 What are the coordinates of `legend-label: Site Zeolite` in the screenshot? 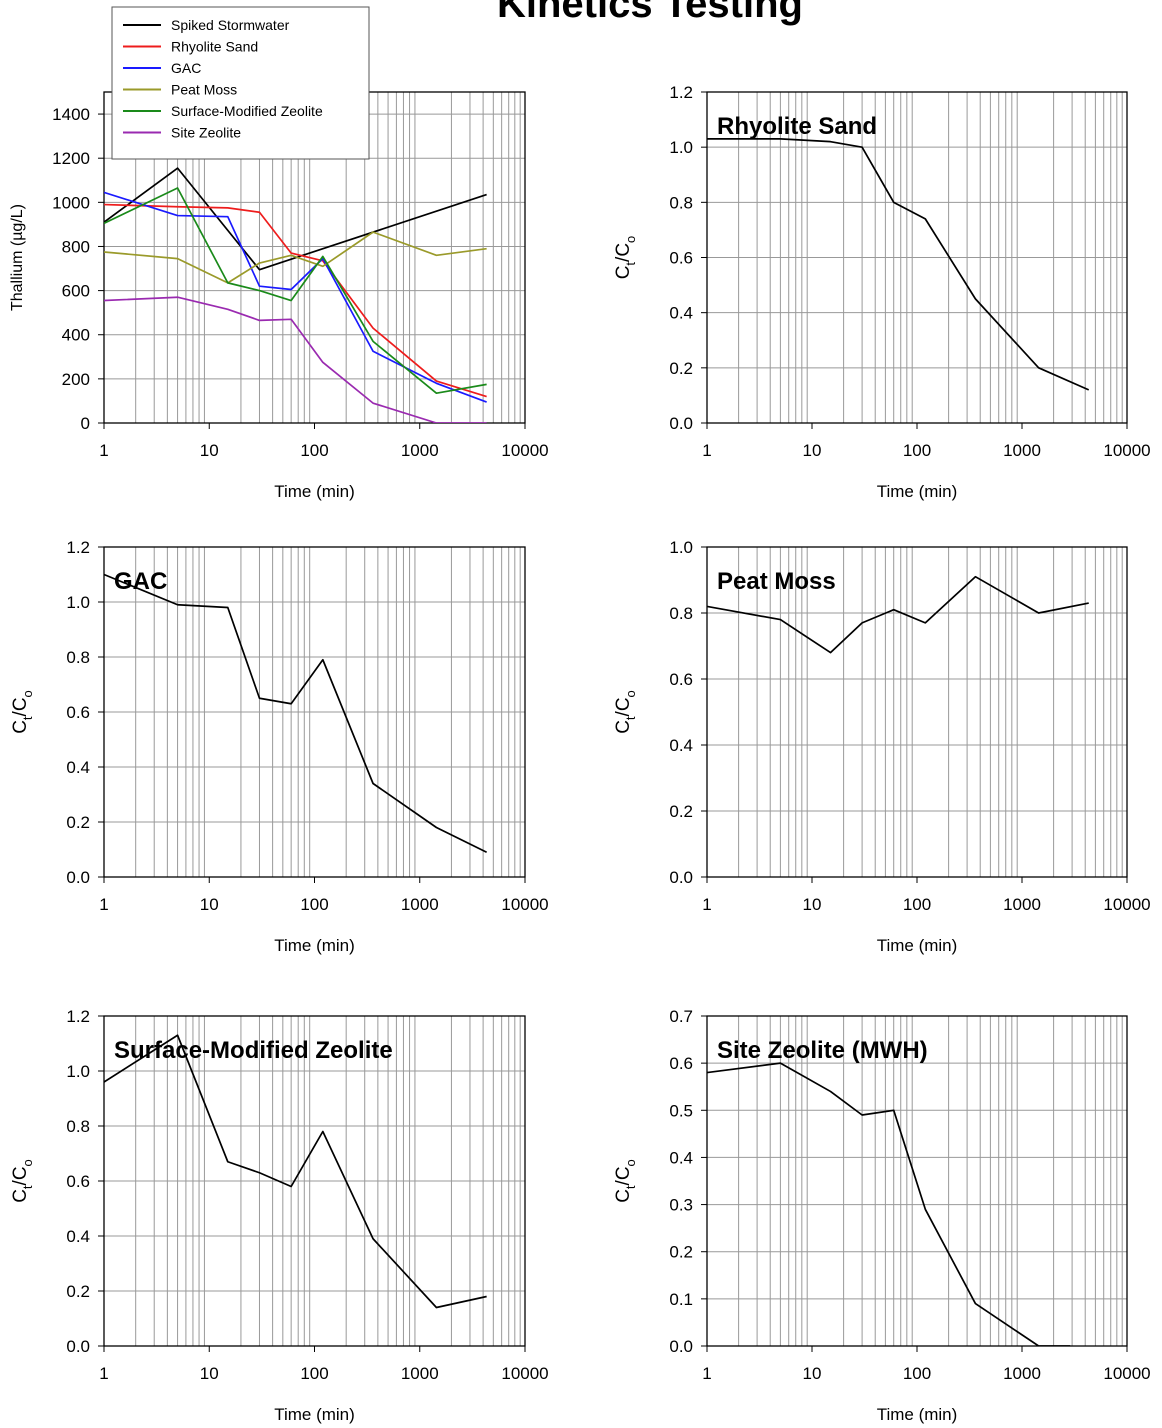 It's located at (206, 133).